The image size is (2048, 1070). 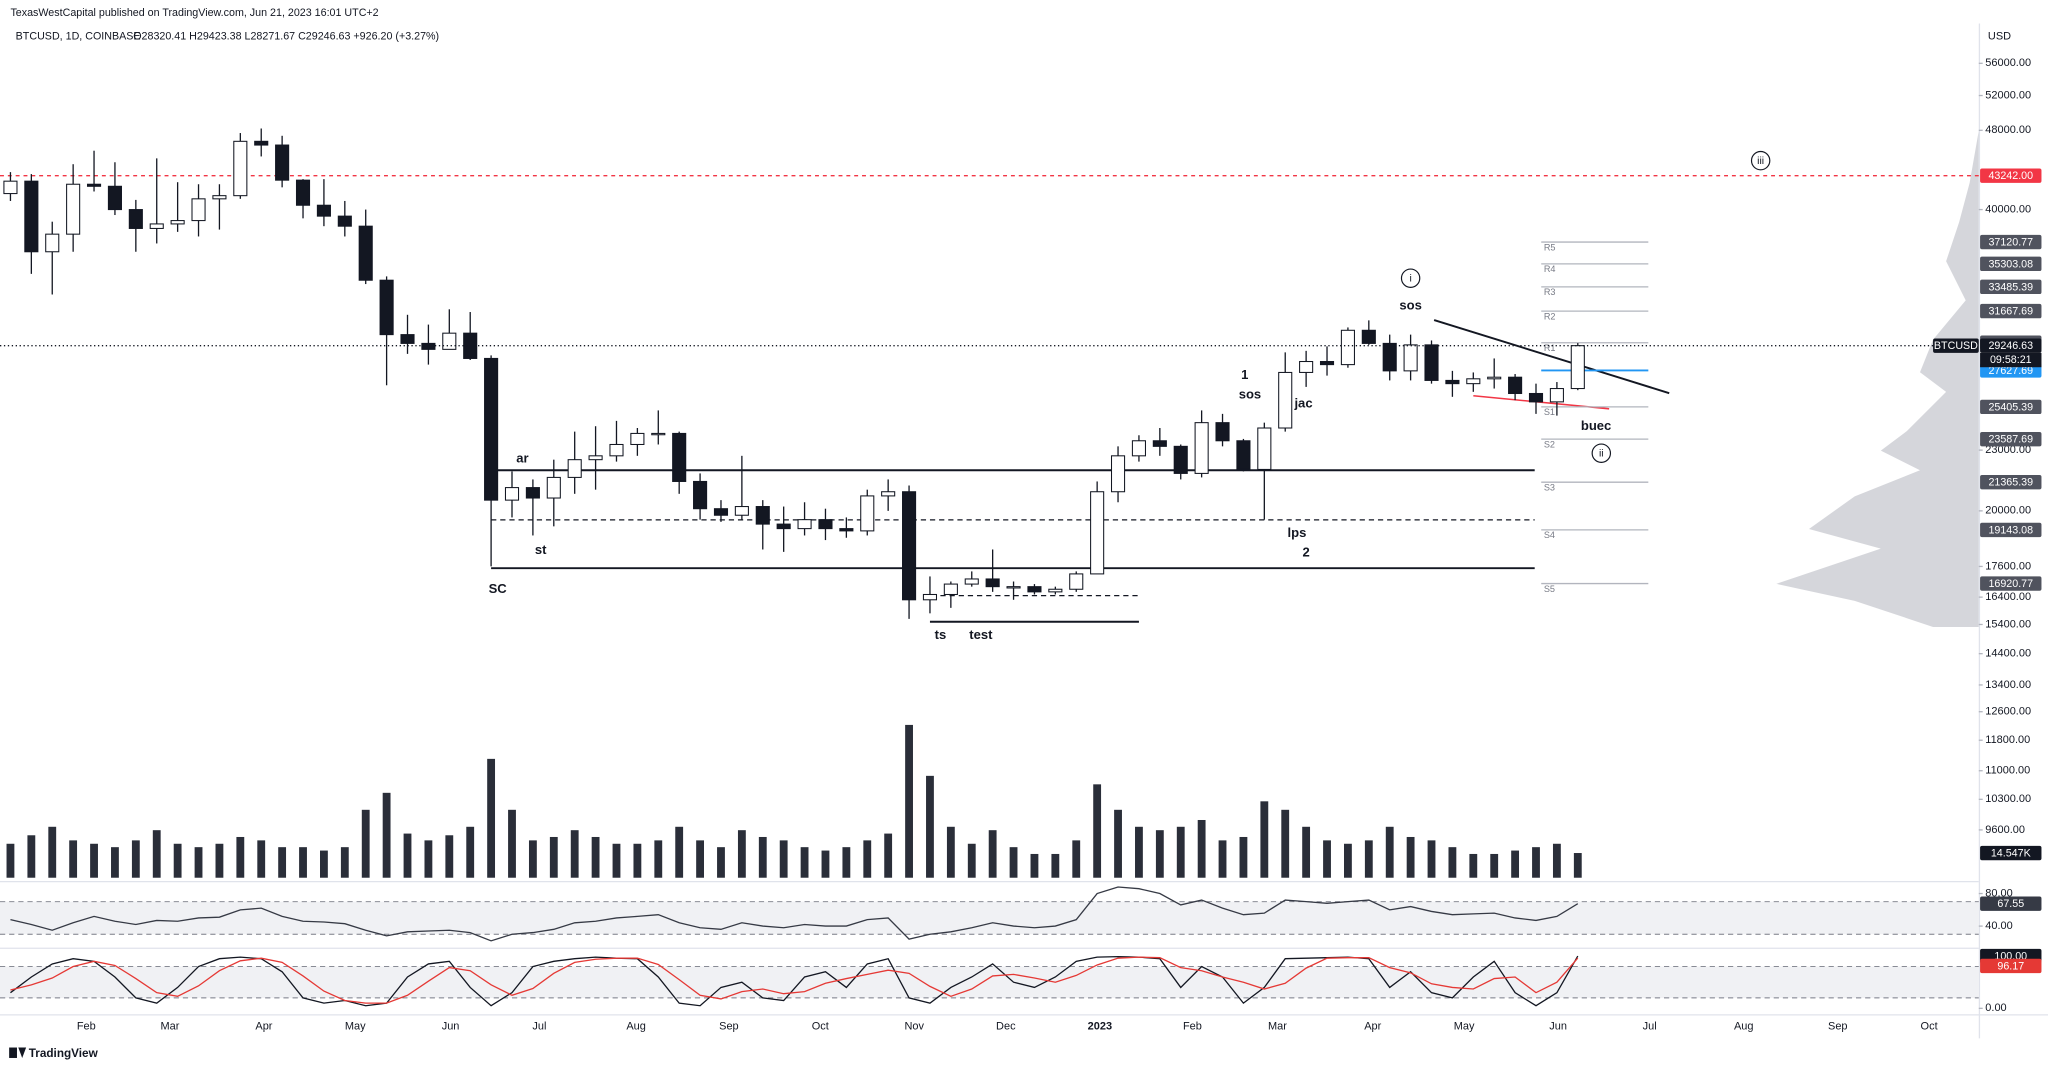 What do you see at coordinates (2007, 740) in the screenshot?
I see `y-tick-label: 11800.00` at bounding box center [2007, 740].